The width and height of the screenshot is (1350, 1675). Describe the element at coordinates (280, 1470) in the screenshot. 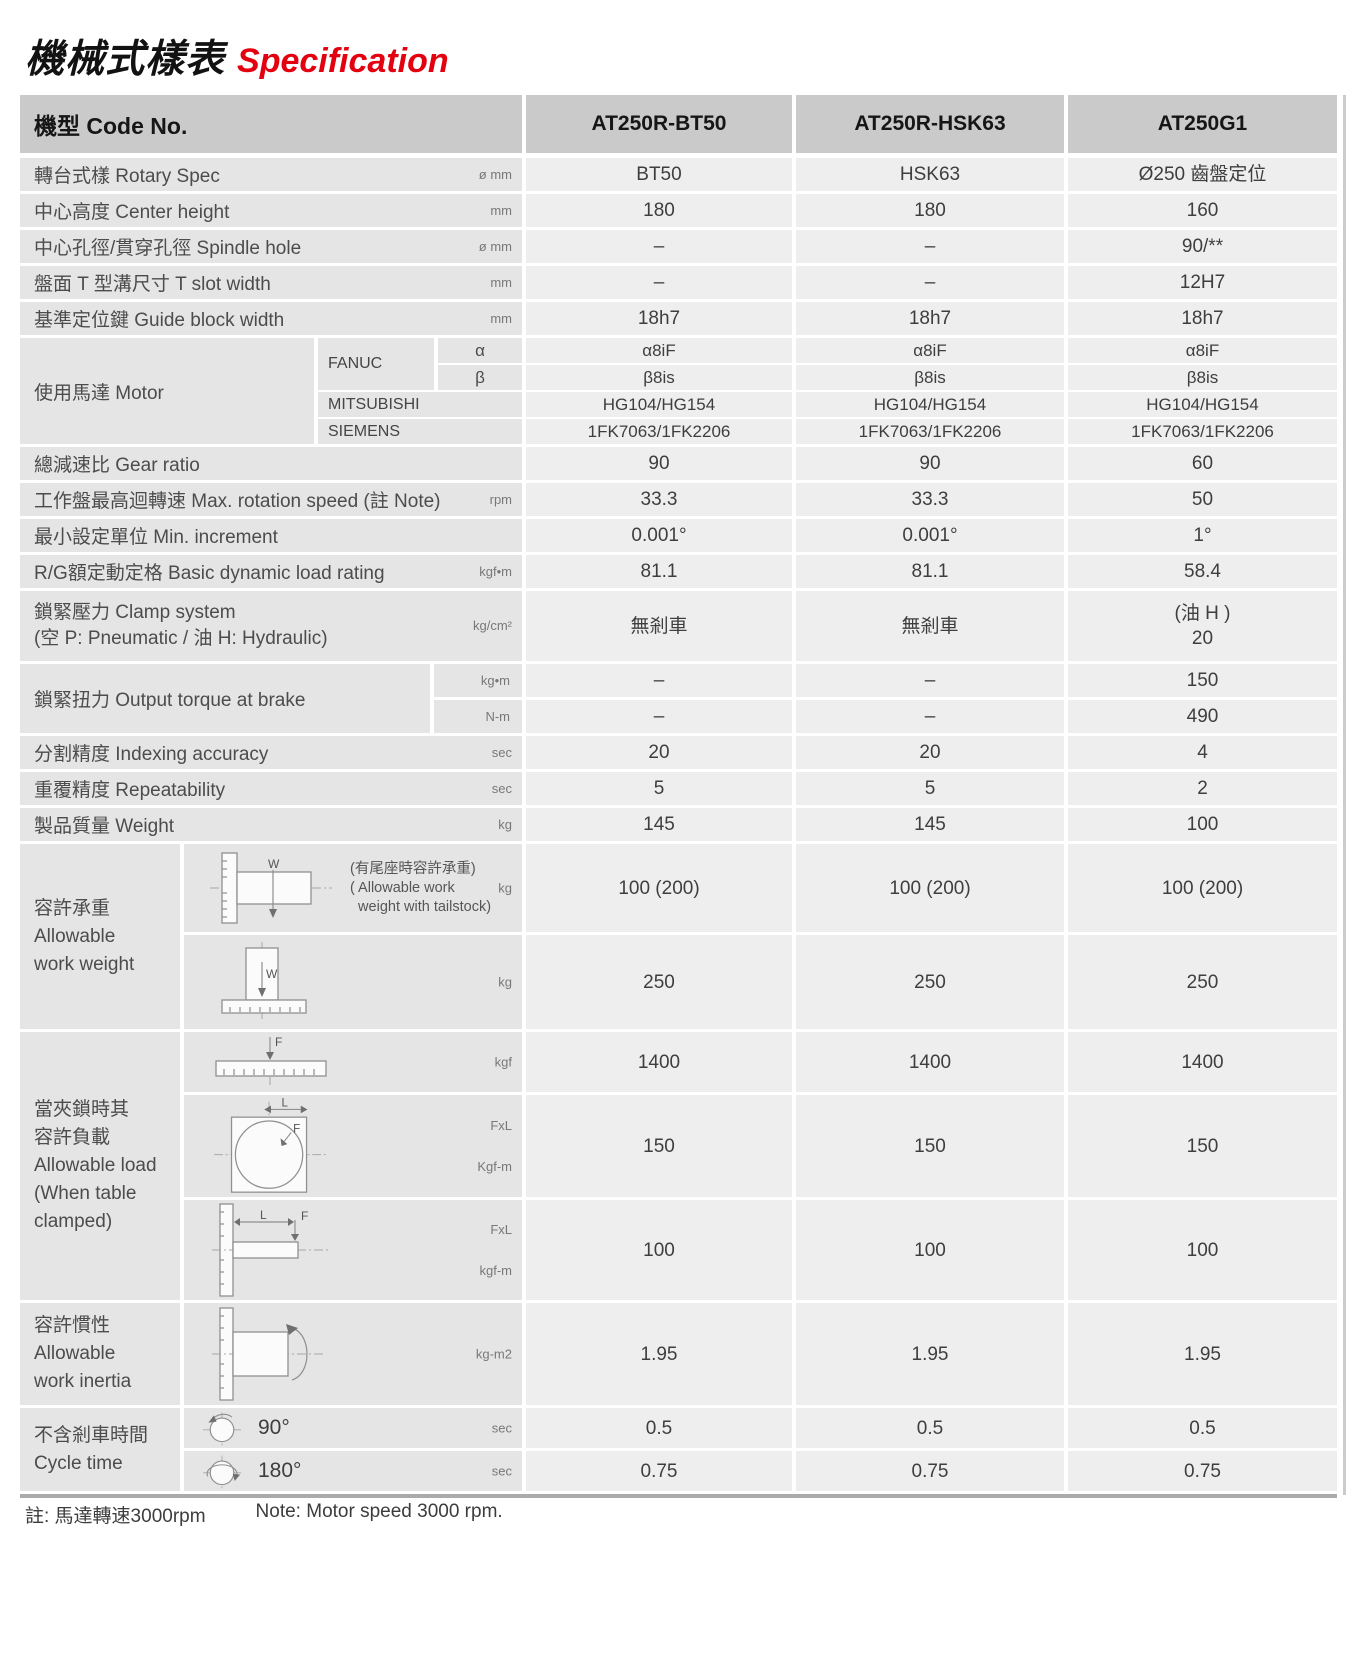

I see `angle-label: 180°` at that location.